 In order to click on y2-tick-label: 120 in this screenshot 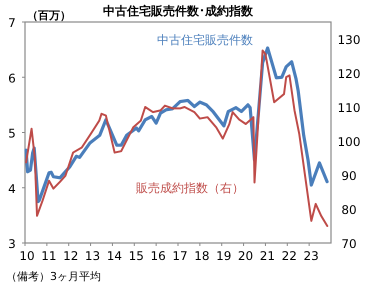, I will do `click(349, 74)`.